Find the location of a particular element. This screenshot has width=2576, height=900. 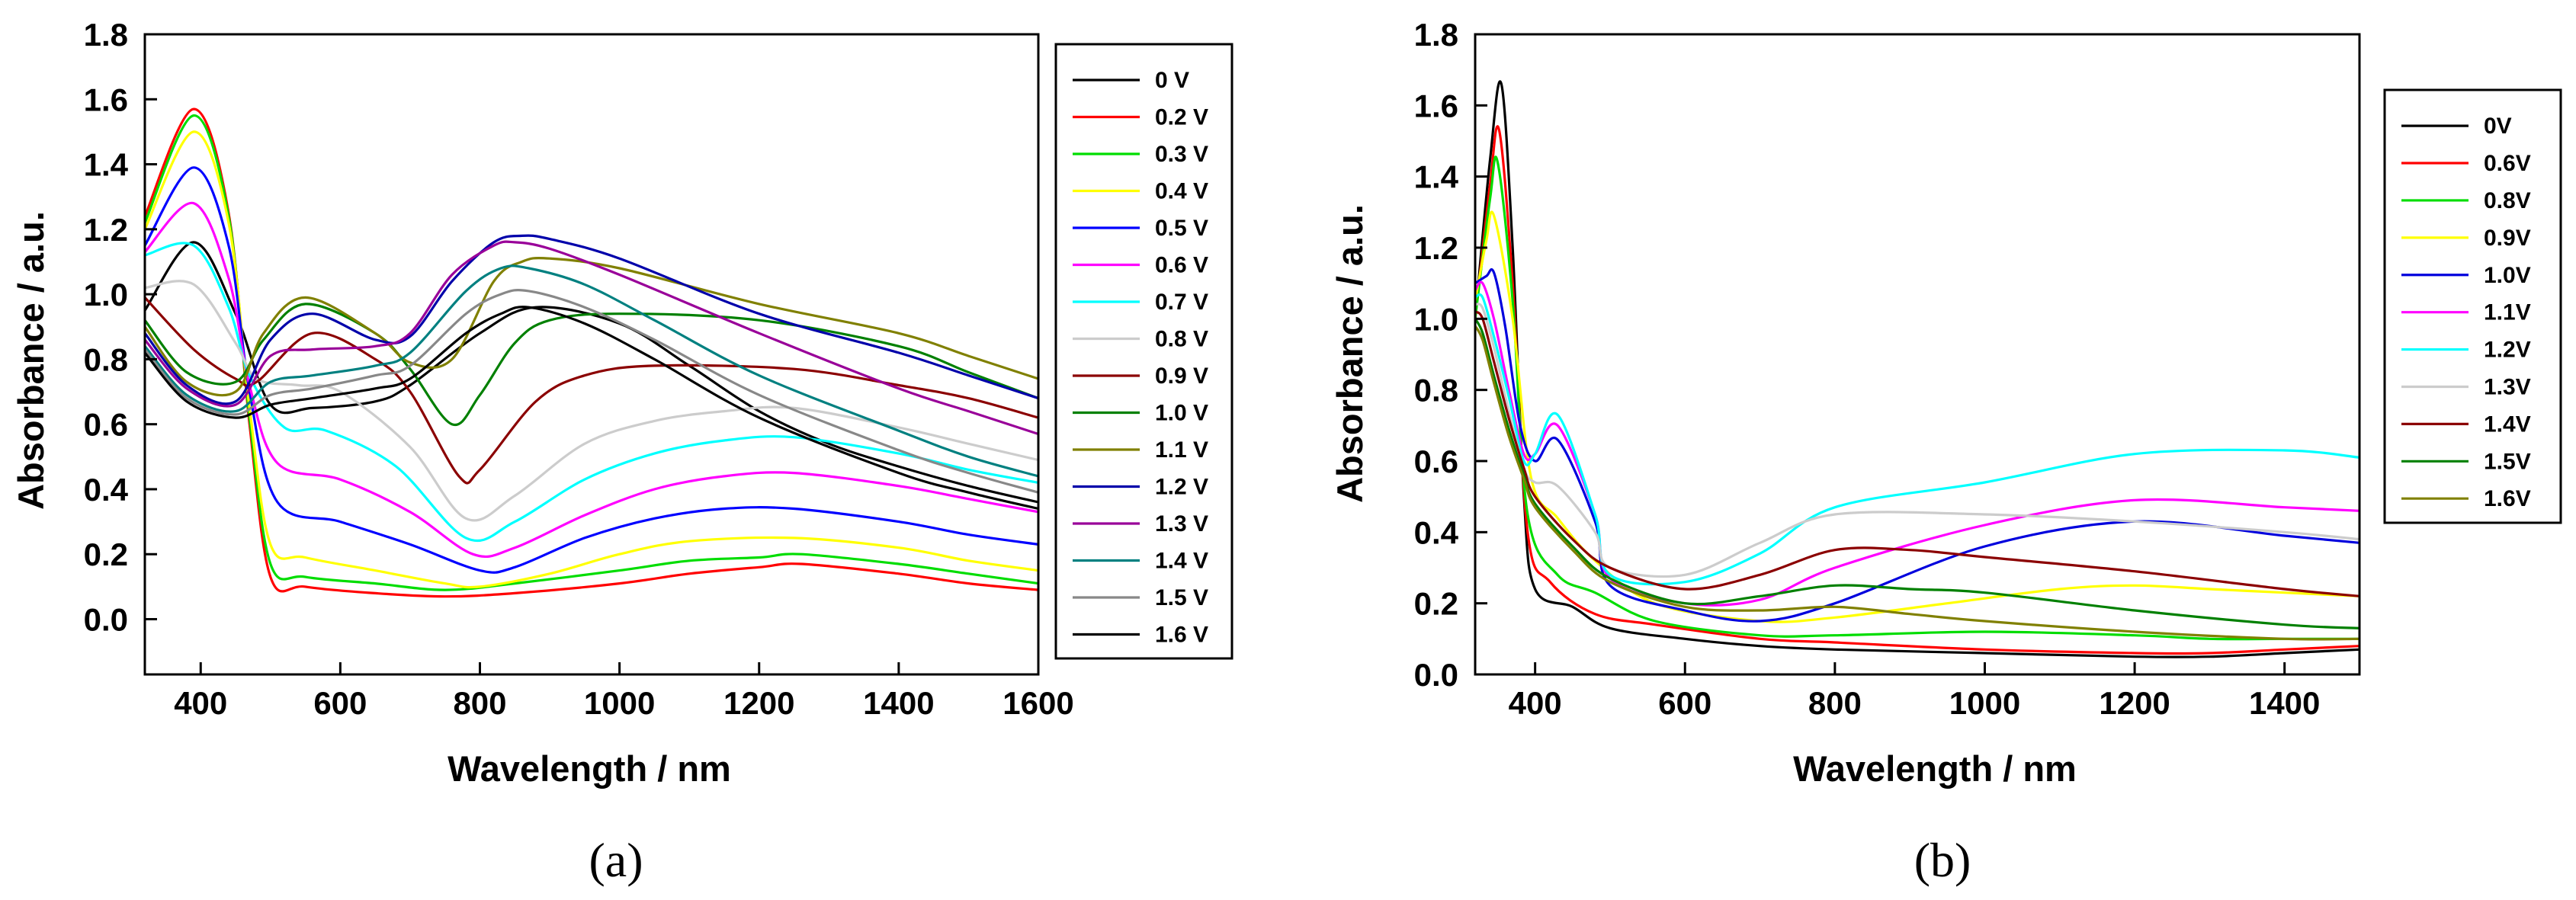

chart-a-xtick-label-6: 1600 is located at coordinates (1037, 703).